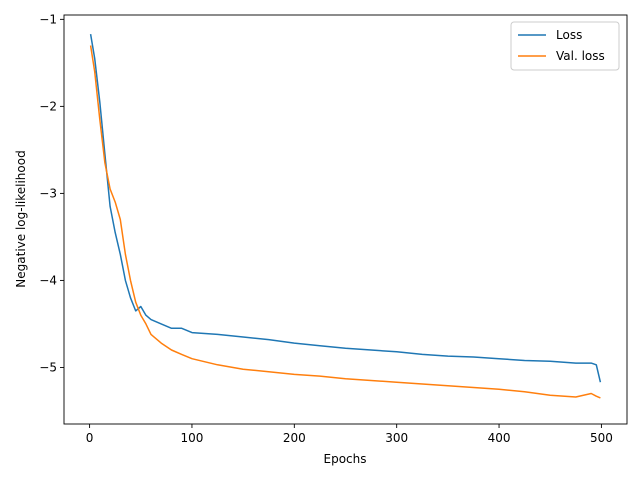 The image size is (640, 484). I want to click on x-tick-label: 400, so click(499, 438).